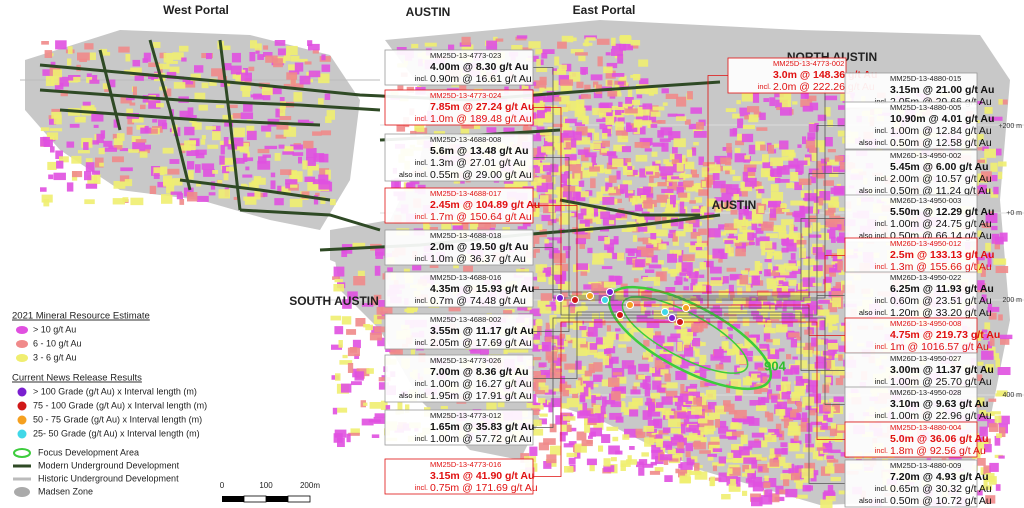 This screenshot has height=508, width=1024. I want to click on callout-value: 1.00m @ 57.72 g/t Au, so click(481, 439).